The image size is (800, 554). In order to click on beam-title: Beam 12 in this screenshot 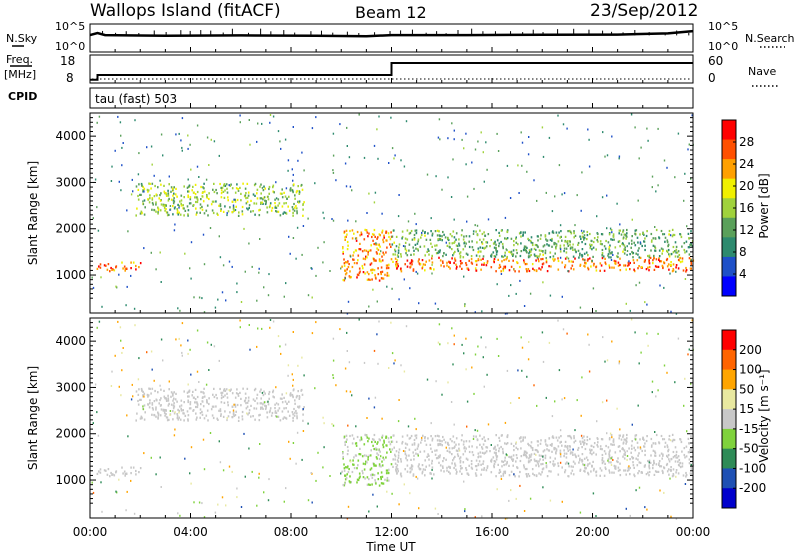, I will do `click(391, 12)`.